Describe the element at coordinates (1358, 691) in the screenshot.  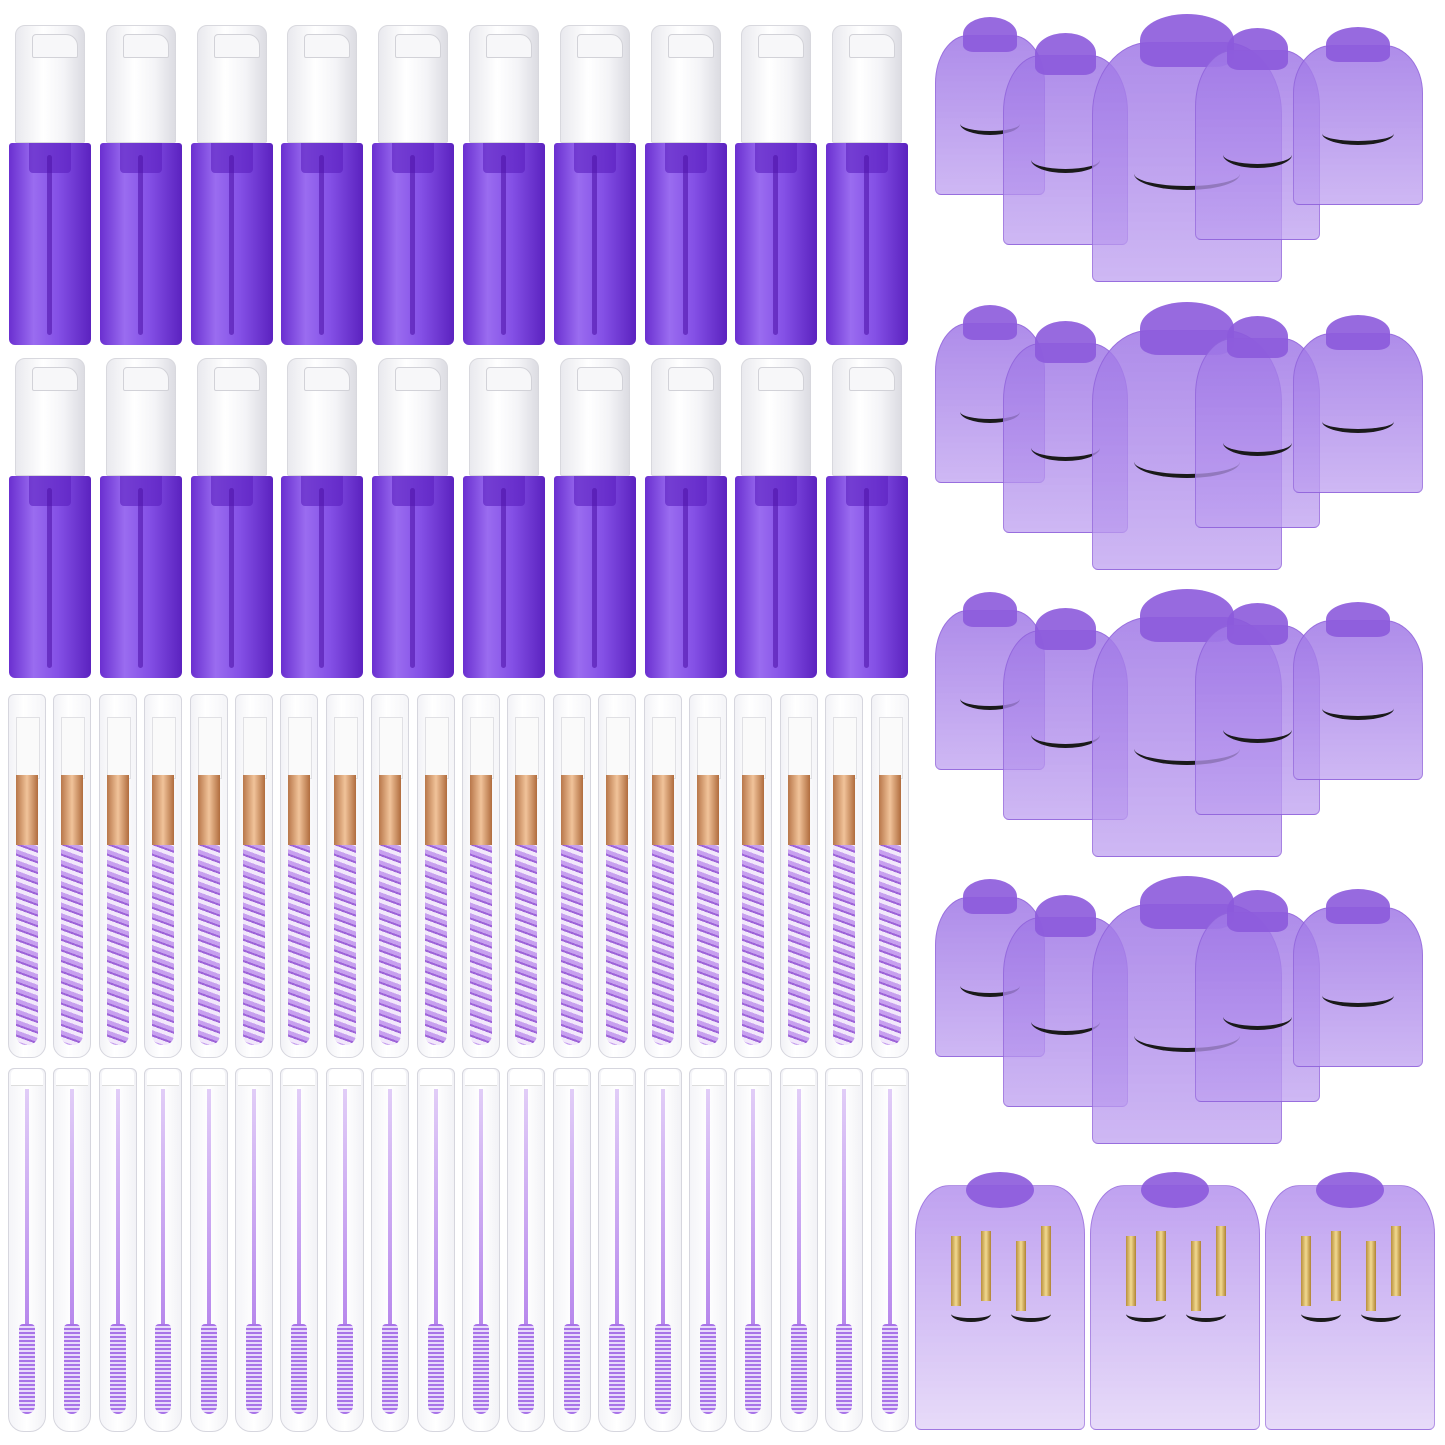
I see `organza-lash-bag` at that location.